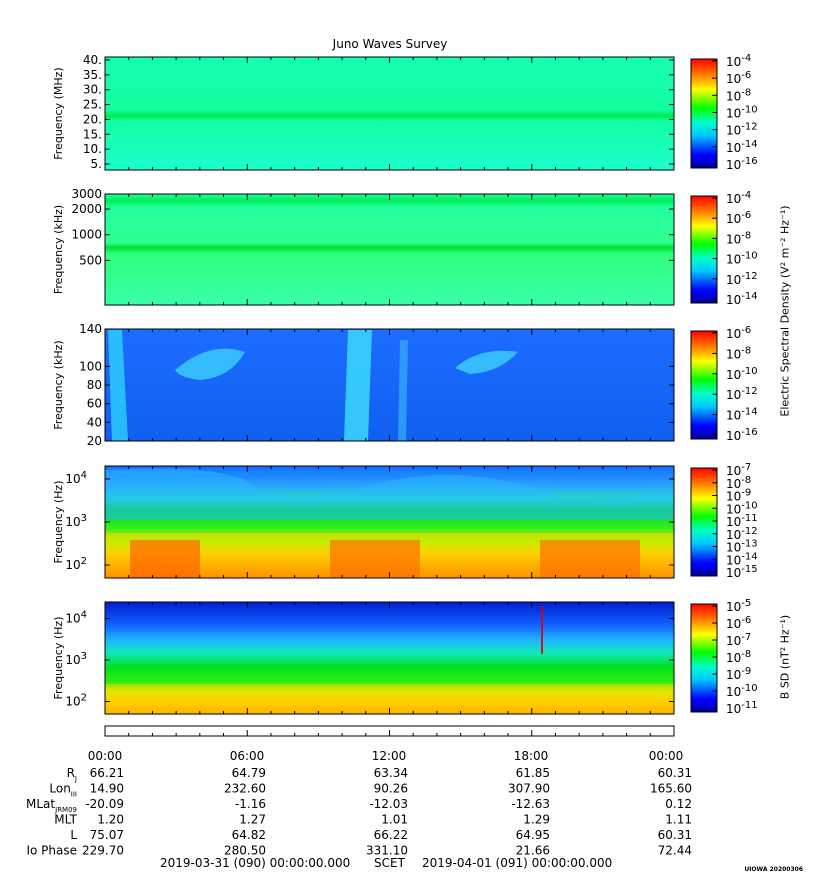 Image resolution: width=815 pixels, height=880 pixels. Describe the element at coordinates (742, 572) in the screenshot. I see `cbar-label-lfr-low-8: 10-15` at that location.